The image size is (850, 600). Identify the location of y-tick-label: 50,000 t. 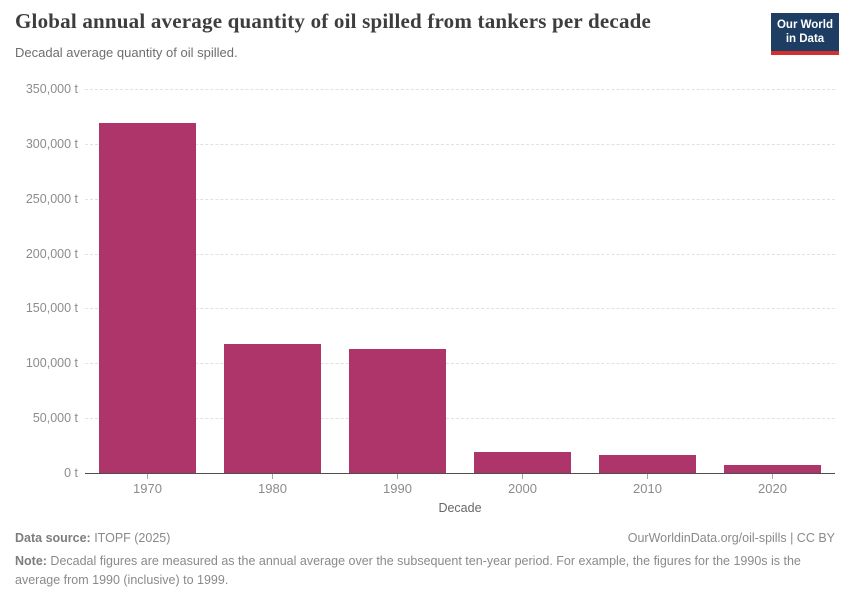
(55, 418).